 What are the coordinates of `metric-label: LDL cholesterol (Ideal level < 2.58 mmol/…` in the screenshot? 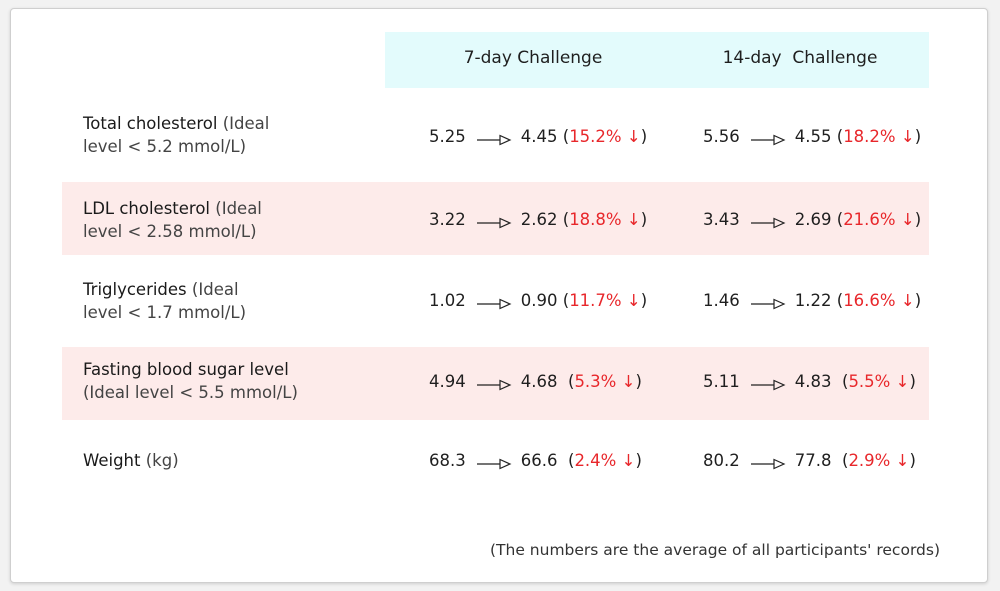 It's located at (223, 220).